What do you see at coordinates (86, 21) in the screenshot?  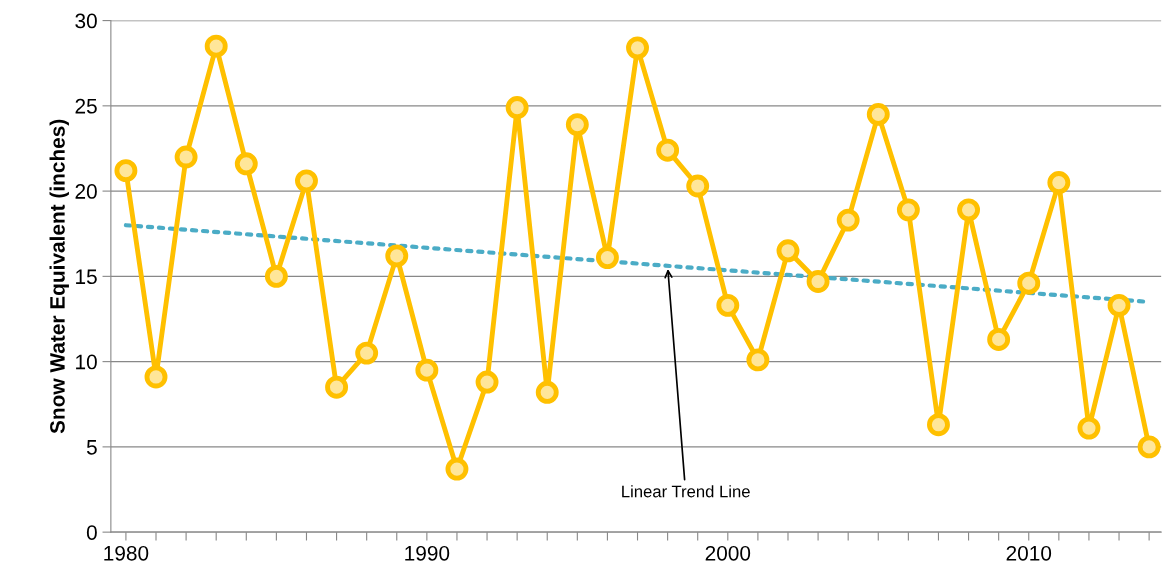 I see `y-tick-label: 30` at bounding box center [86, 21].